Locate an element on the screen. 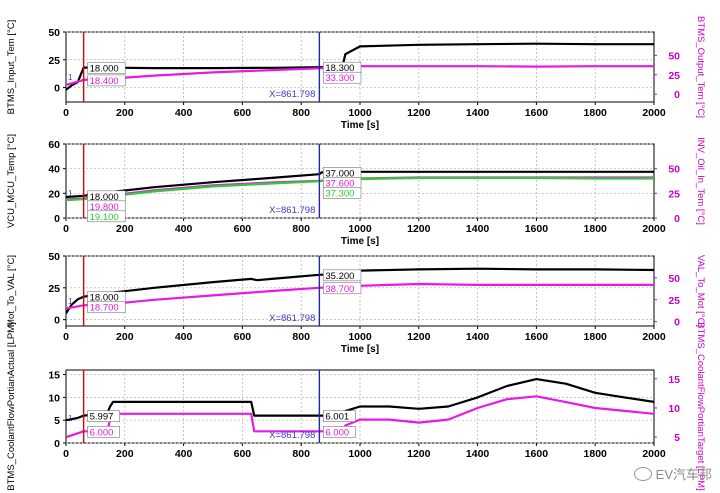  value-label: 18.300 is located at coordinates (339, 68).